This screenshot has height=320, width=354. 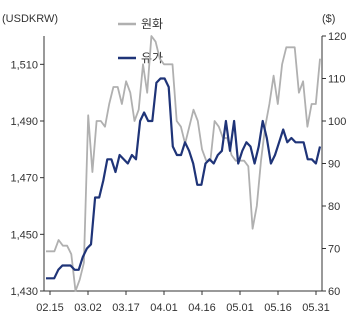 What do you see at coordinates (334, 292) in the screenshot?
I see `right-tick-label: 60` at bounding box center [334, 292].